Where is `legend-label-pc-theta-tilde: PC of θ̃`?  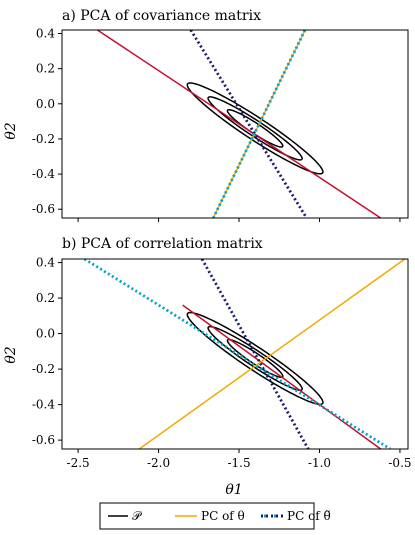
legend-label-pc-theta-tilde: PC of θ̃ is located at coordinates (309, 516).